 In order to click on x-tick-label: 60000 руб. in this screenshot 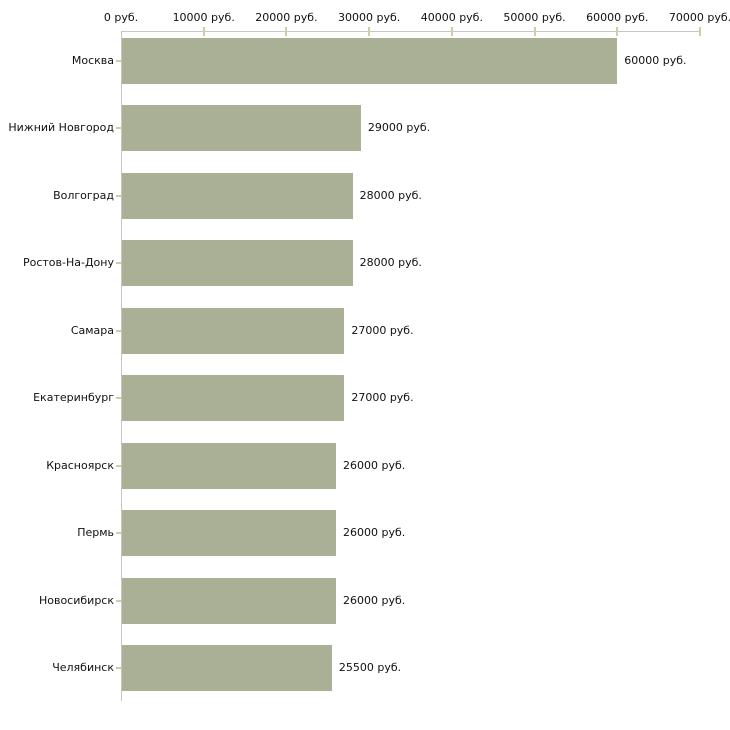, I will do `click(617, 17)`.